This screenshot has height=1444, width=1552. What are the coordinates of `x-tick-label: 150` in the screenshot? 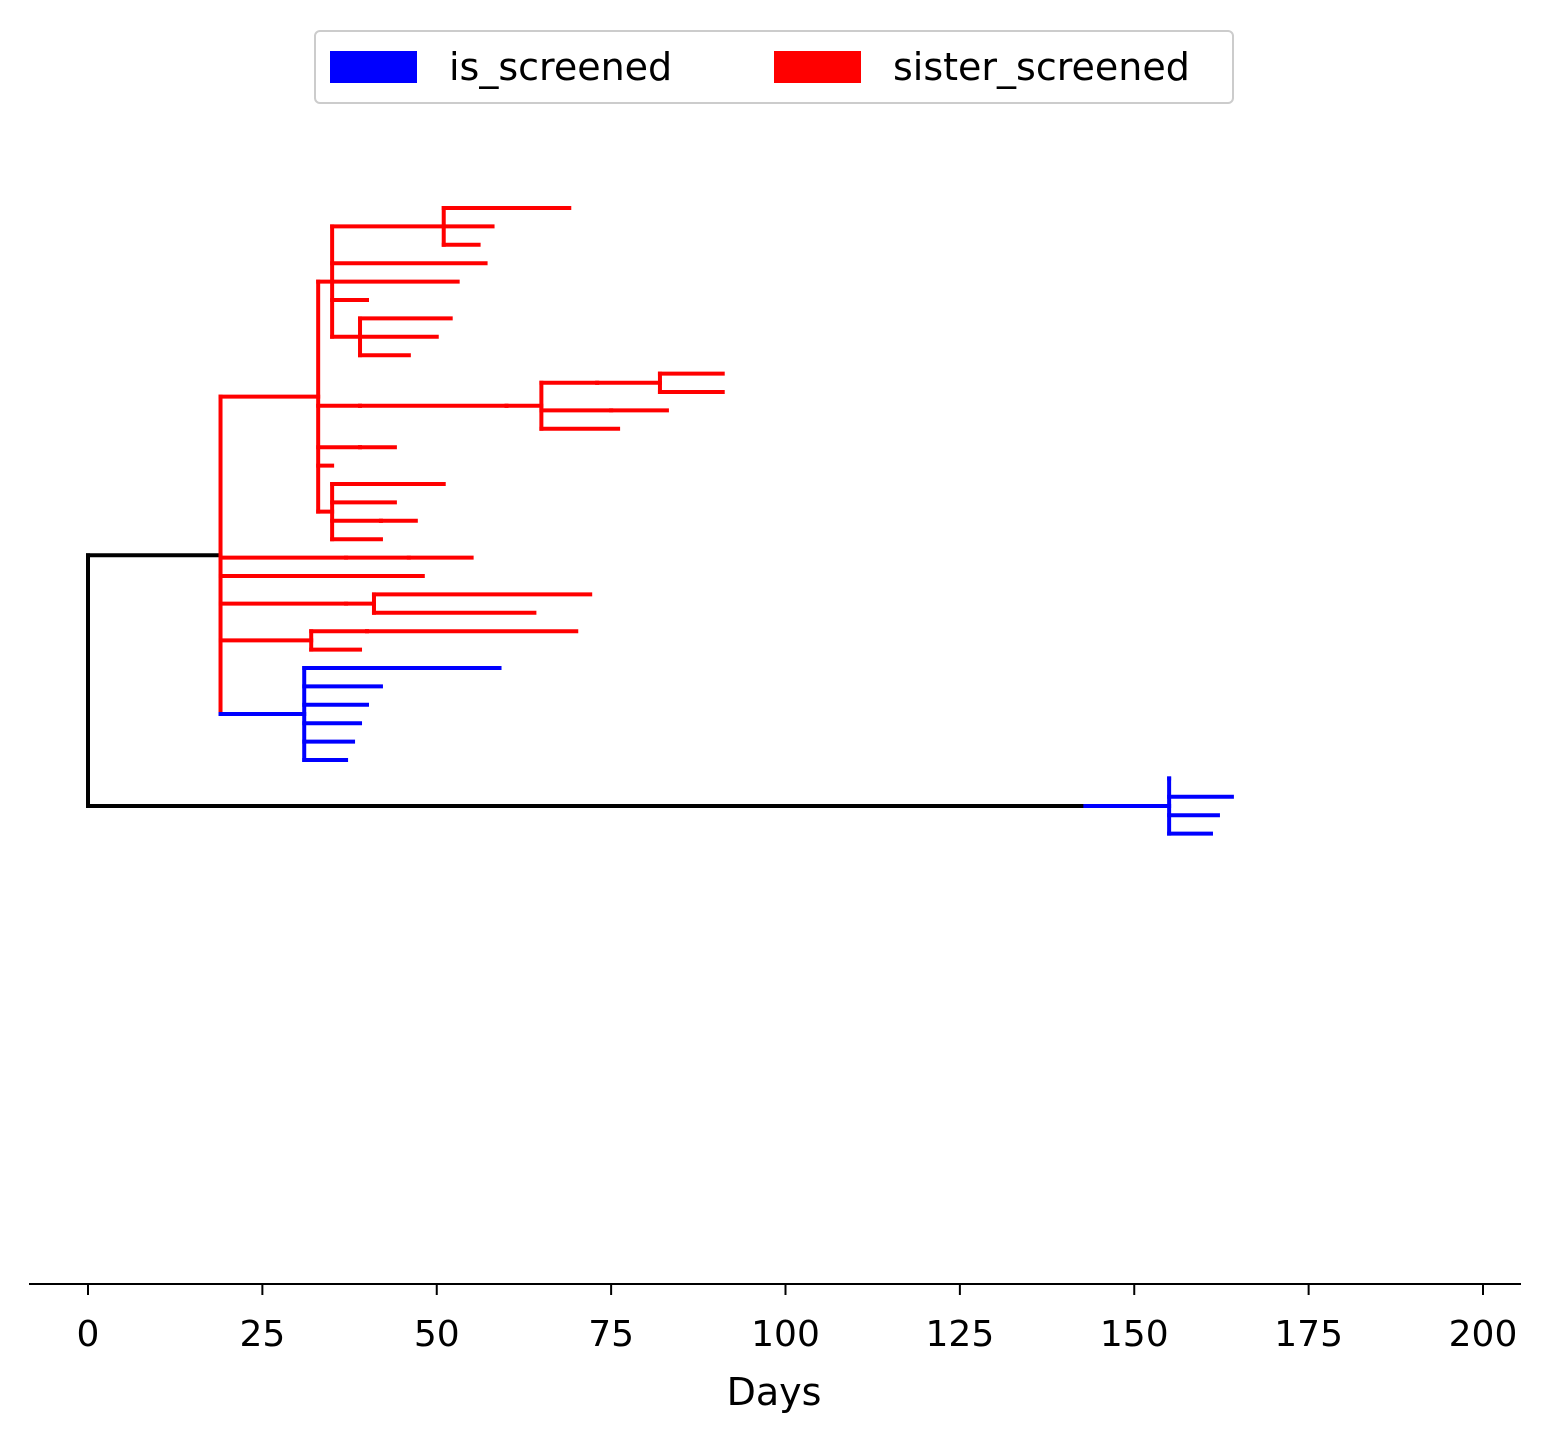 It's located at (1134, 1334).